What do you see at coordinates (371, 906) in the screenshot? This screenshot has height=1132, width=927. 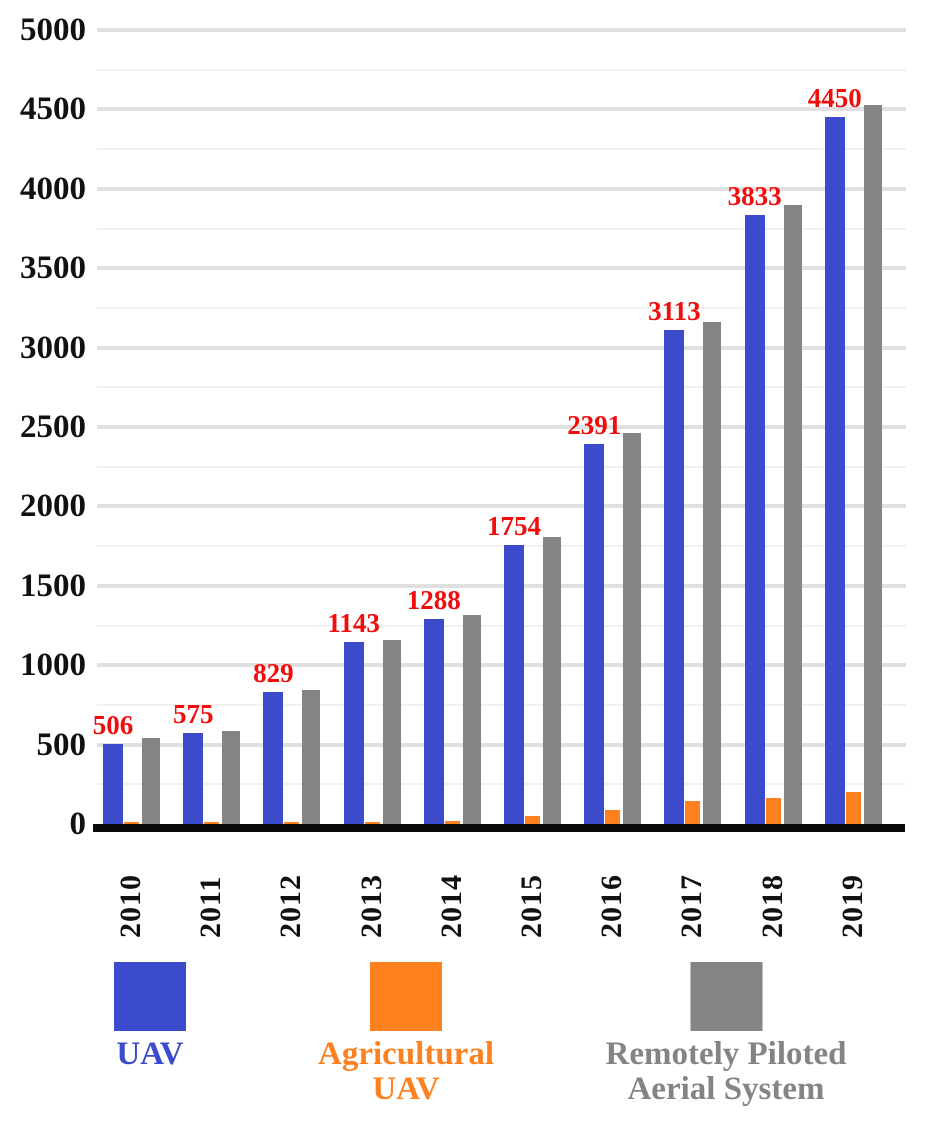 I see `x-tick-label-2013: 2013` at bounding box center [371, 906].